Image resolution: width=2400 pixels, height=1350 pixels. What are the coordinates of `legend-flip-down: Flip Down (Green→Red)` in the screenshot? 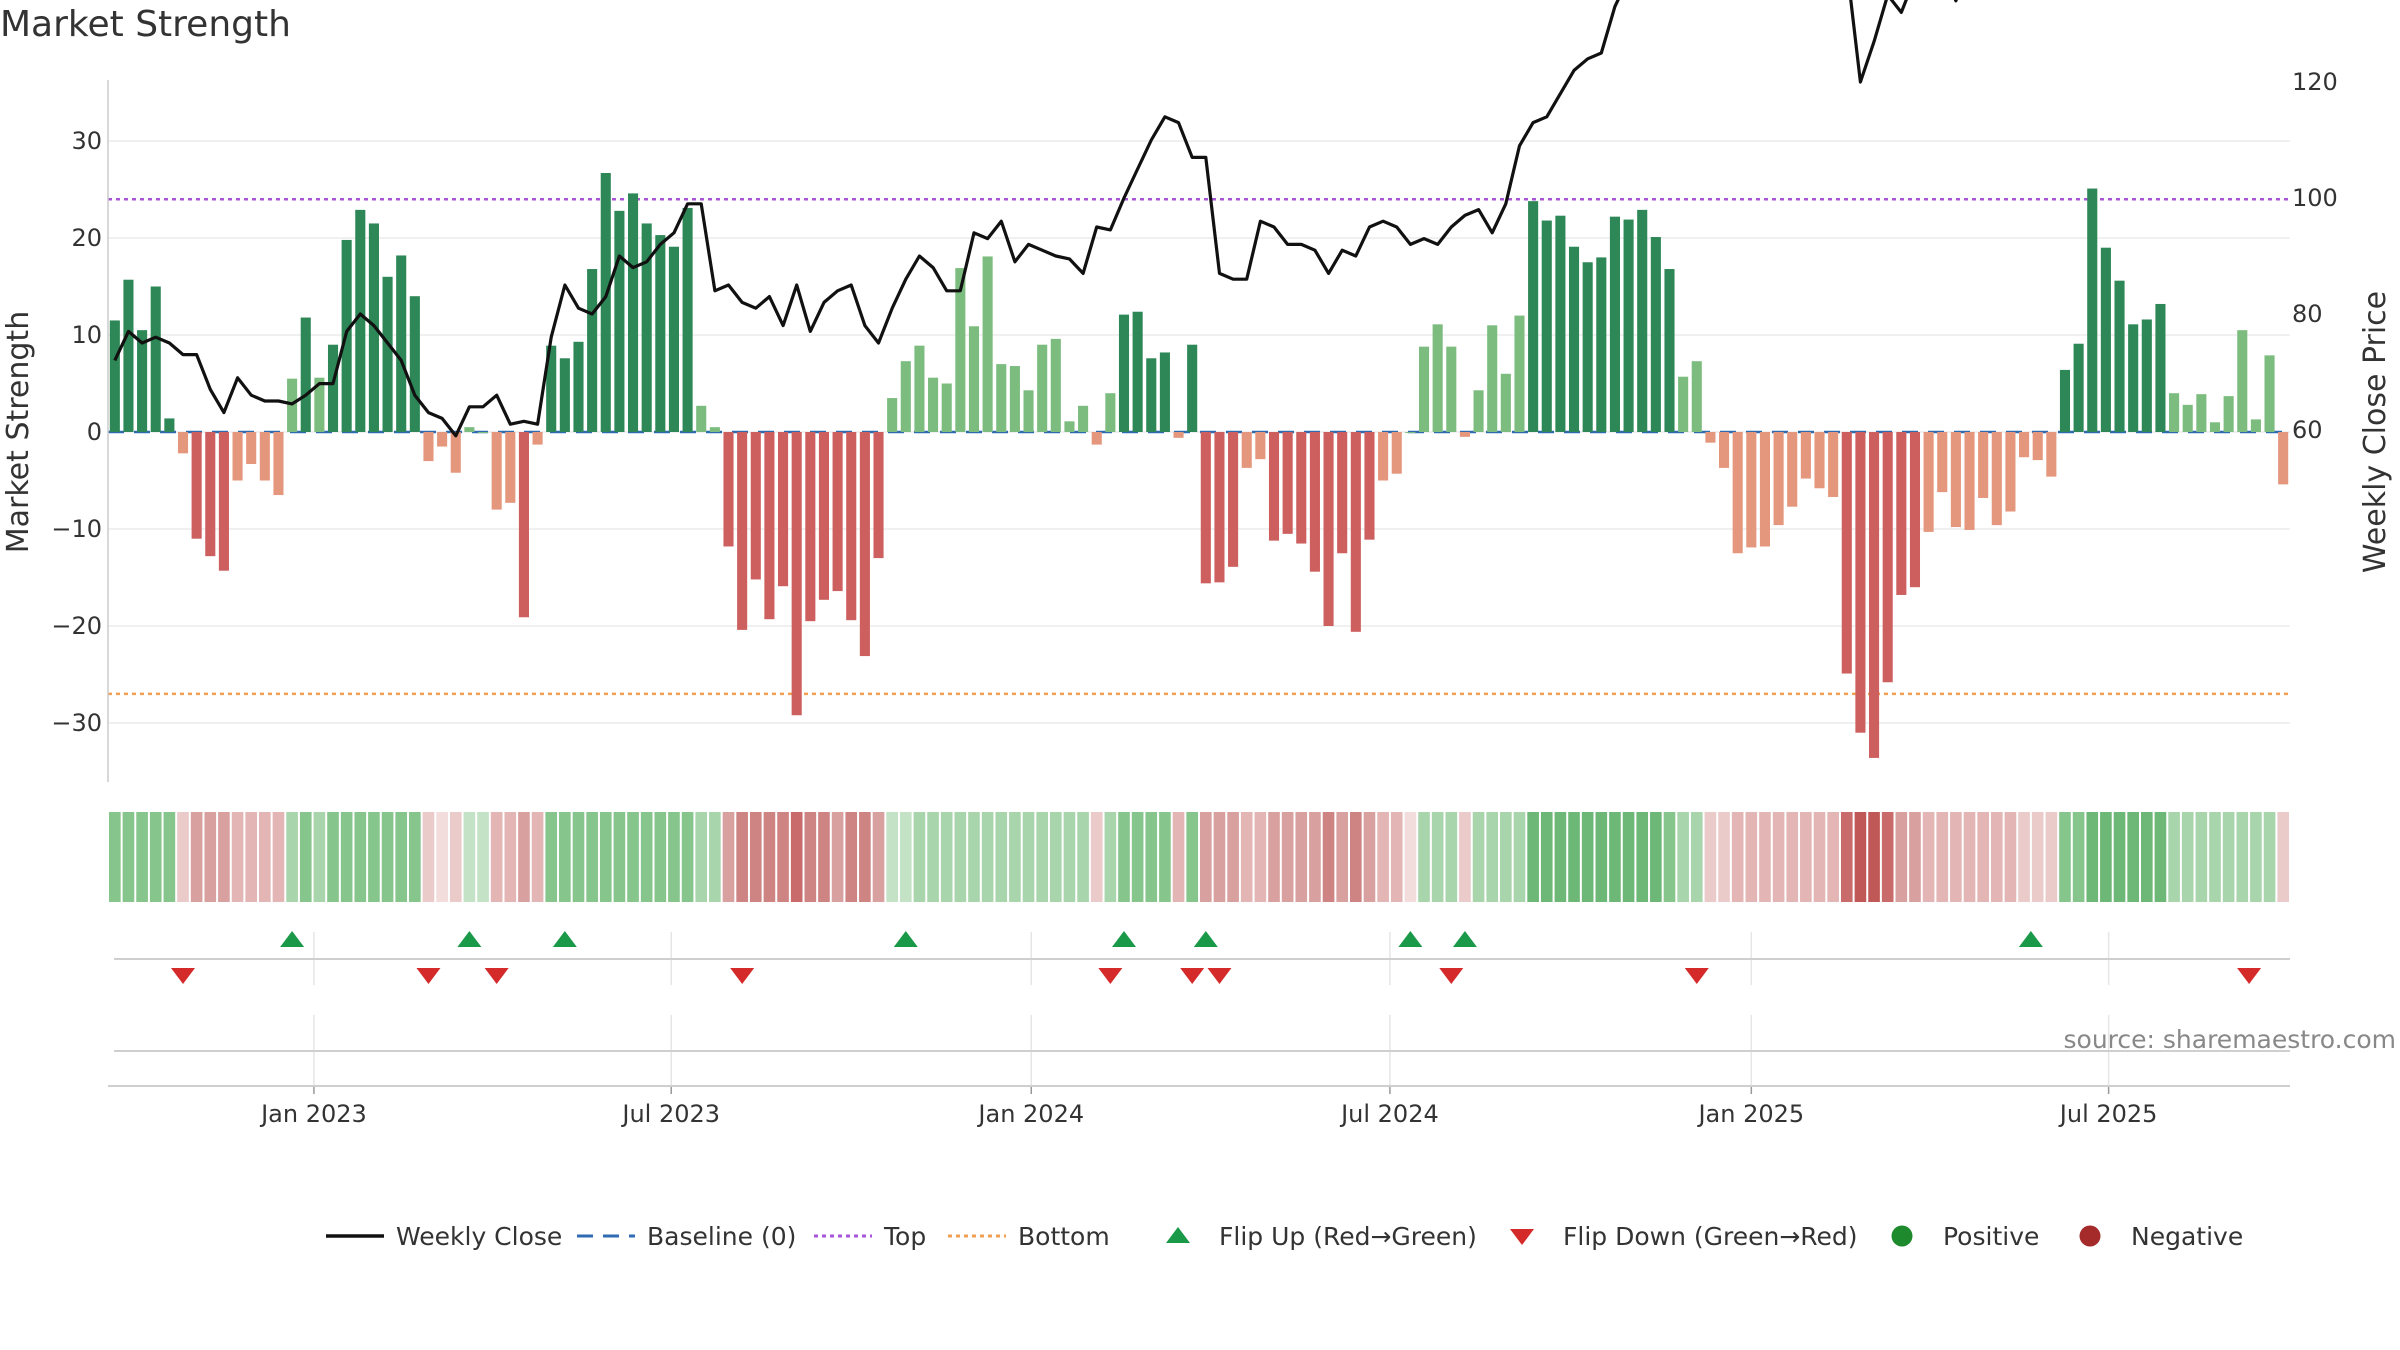 It's located at (1684, 1236).